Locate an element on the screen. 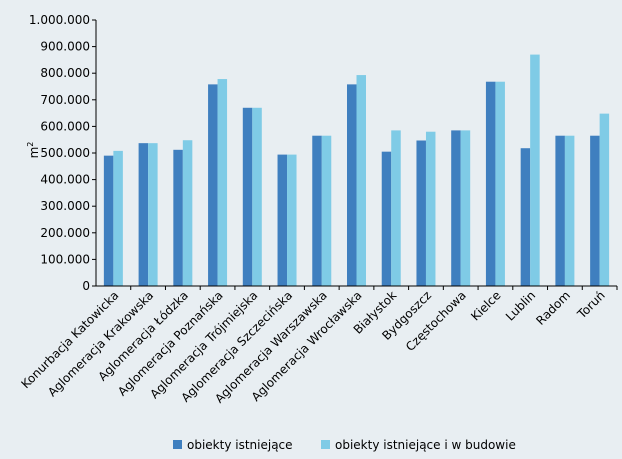 The height and width of the screenshot is (459, 622). y-axis-label: m2 is located at coordinates (33, 150).